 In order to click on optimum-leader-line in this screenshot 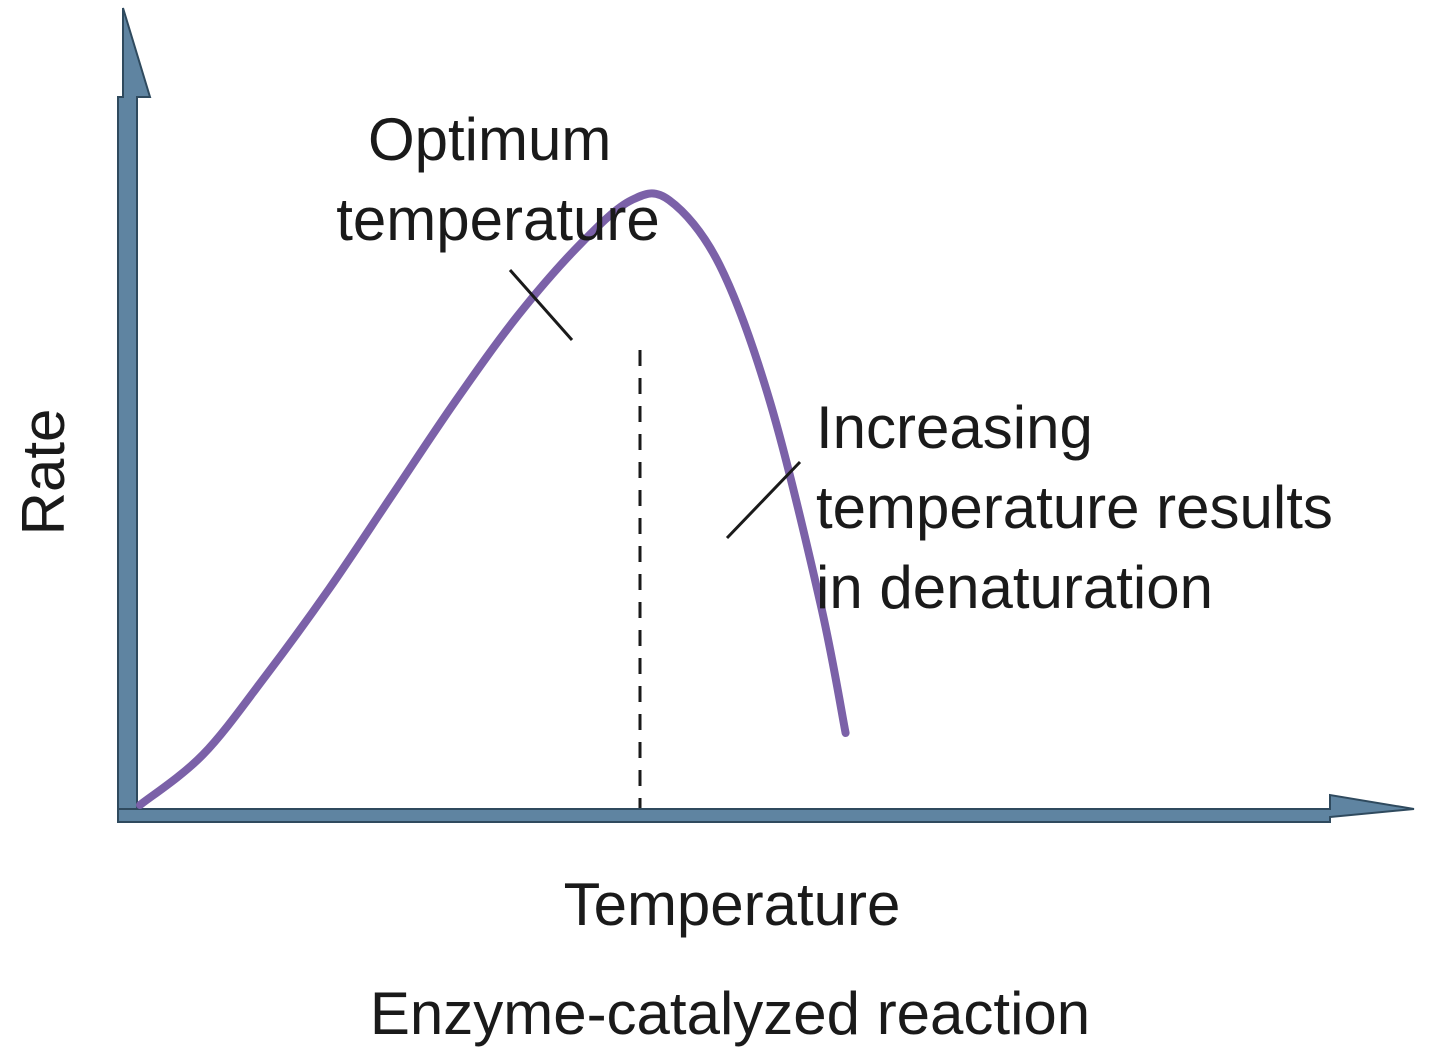, I will do `click(541, 305)`.